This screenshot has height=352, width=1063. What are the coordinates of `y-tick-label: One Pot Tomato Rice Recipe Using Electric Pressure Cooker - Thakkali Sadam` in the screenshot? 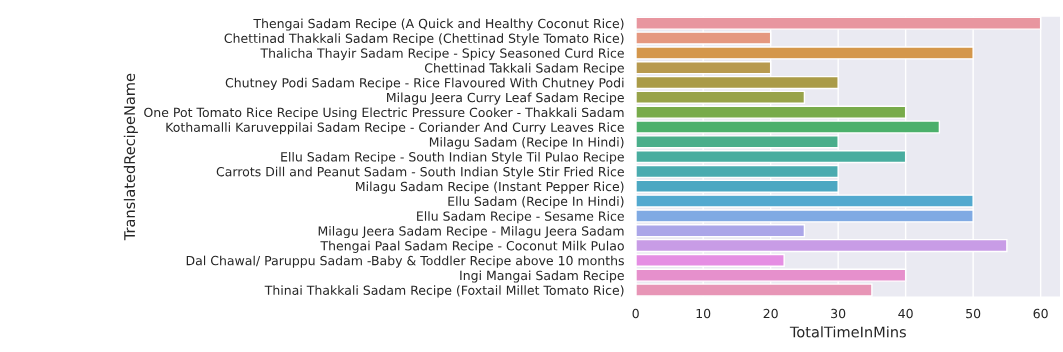 It's located at (384, 113).